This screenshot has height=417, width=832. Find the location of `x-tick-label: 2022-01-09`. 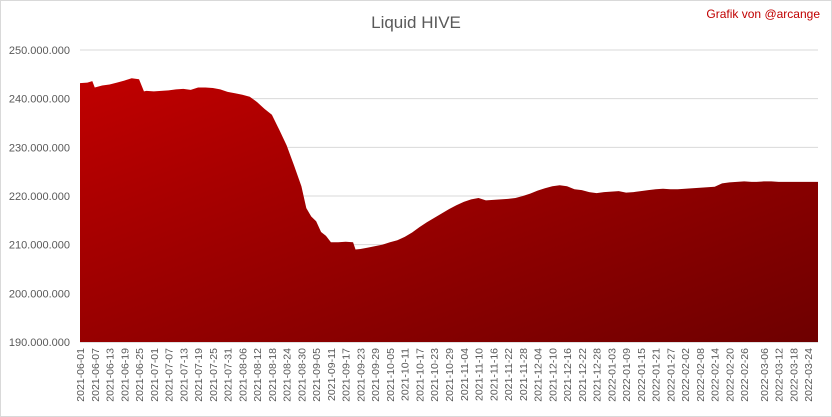

x-tick-label: 2022-01-09 is located at coordinates (627, 375).